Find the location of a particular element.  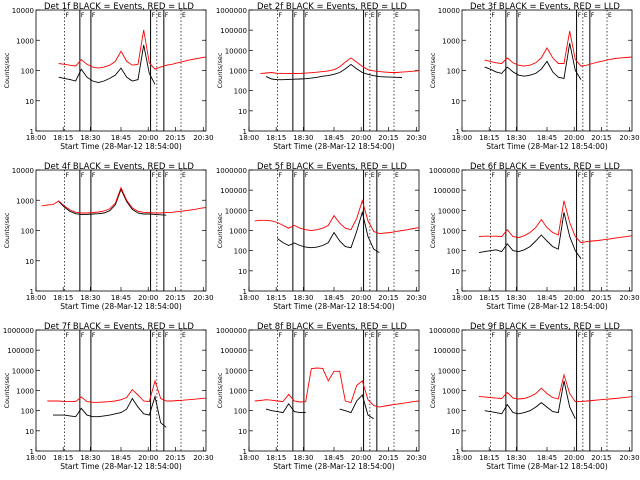

plot-frame is located at coordinates (121, 70).